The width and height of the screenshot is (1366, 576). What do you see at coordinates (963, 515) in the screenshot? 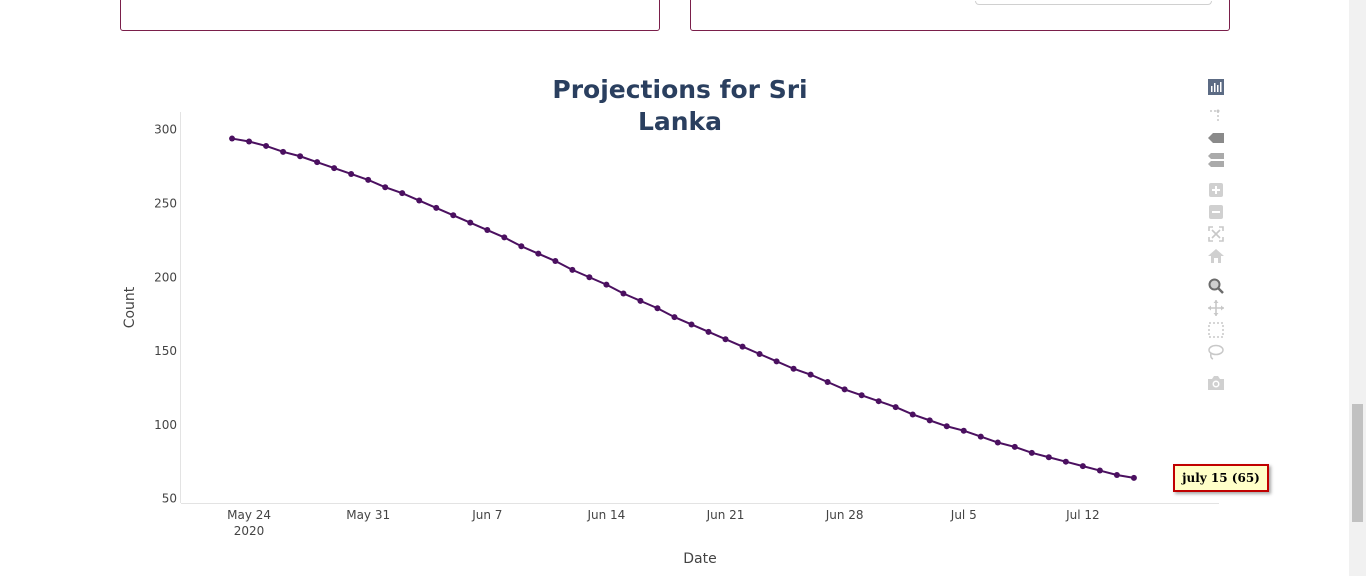
I see `x-tick-label: Jul 5` at bounding box center [963, 515].